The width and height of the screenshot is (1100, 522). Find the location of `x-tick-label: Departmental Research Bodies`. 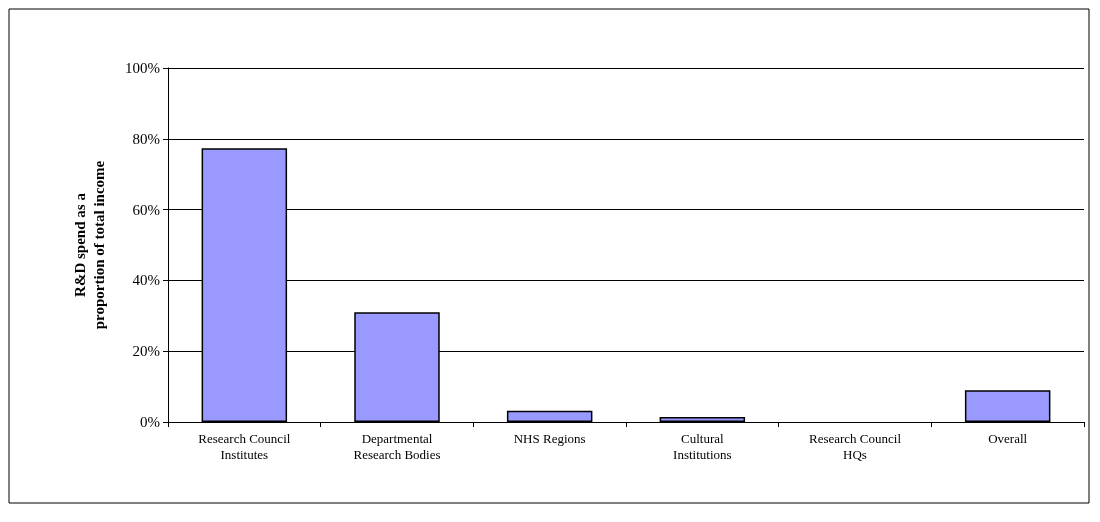

x-tick-label: Departmental Research Bodies is located at coordinates (397, 446).